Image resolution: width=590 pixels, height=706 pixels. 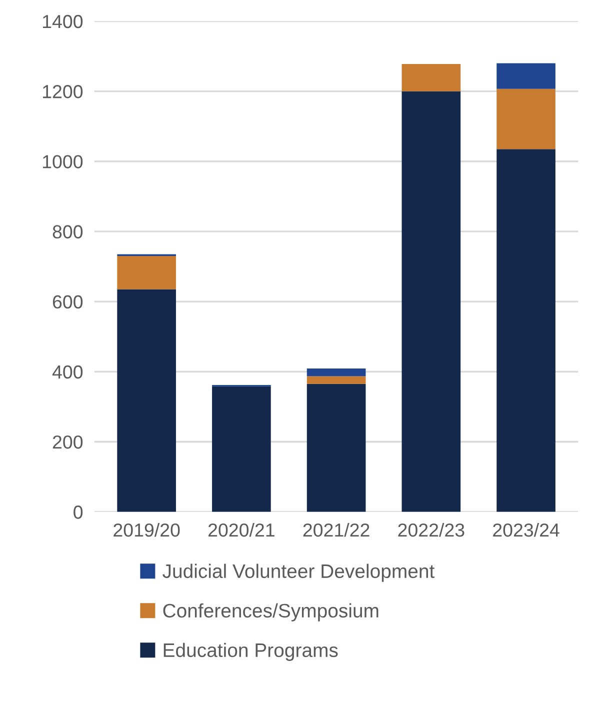 What do you see at coordinates (67, 442) in the screenshot?
I see `y-tick-label: 200` at bounding box center [67, 442].